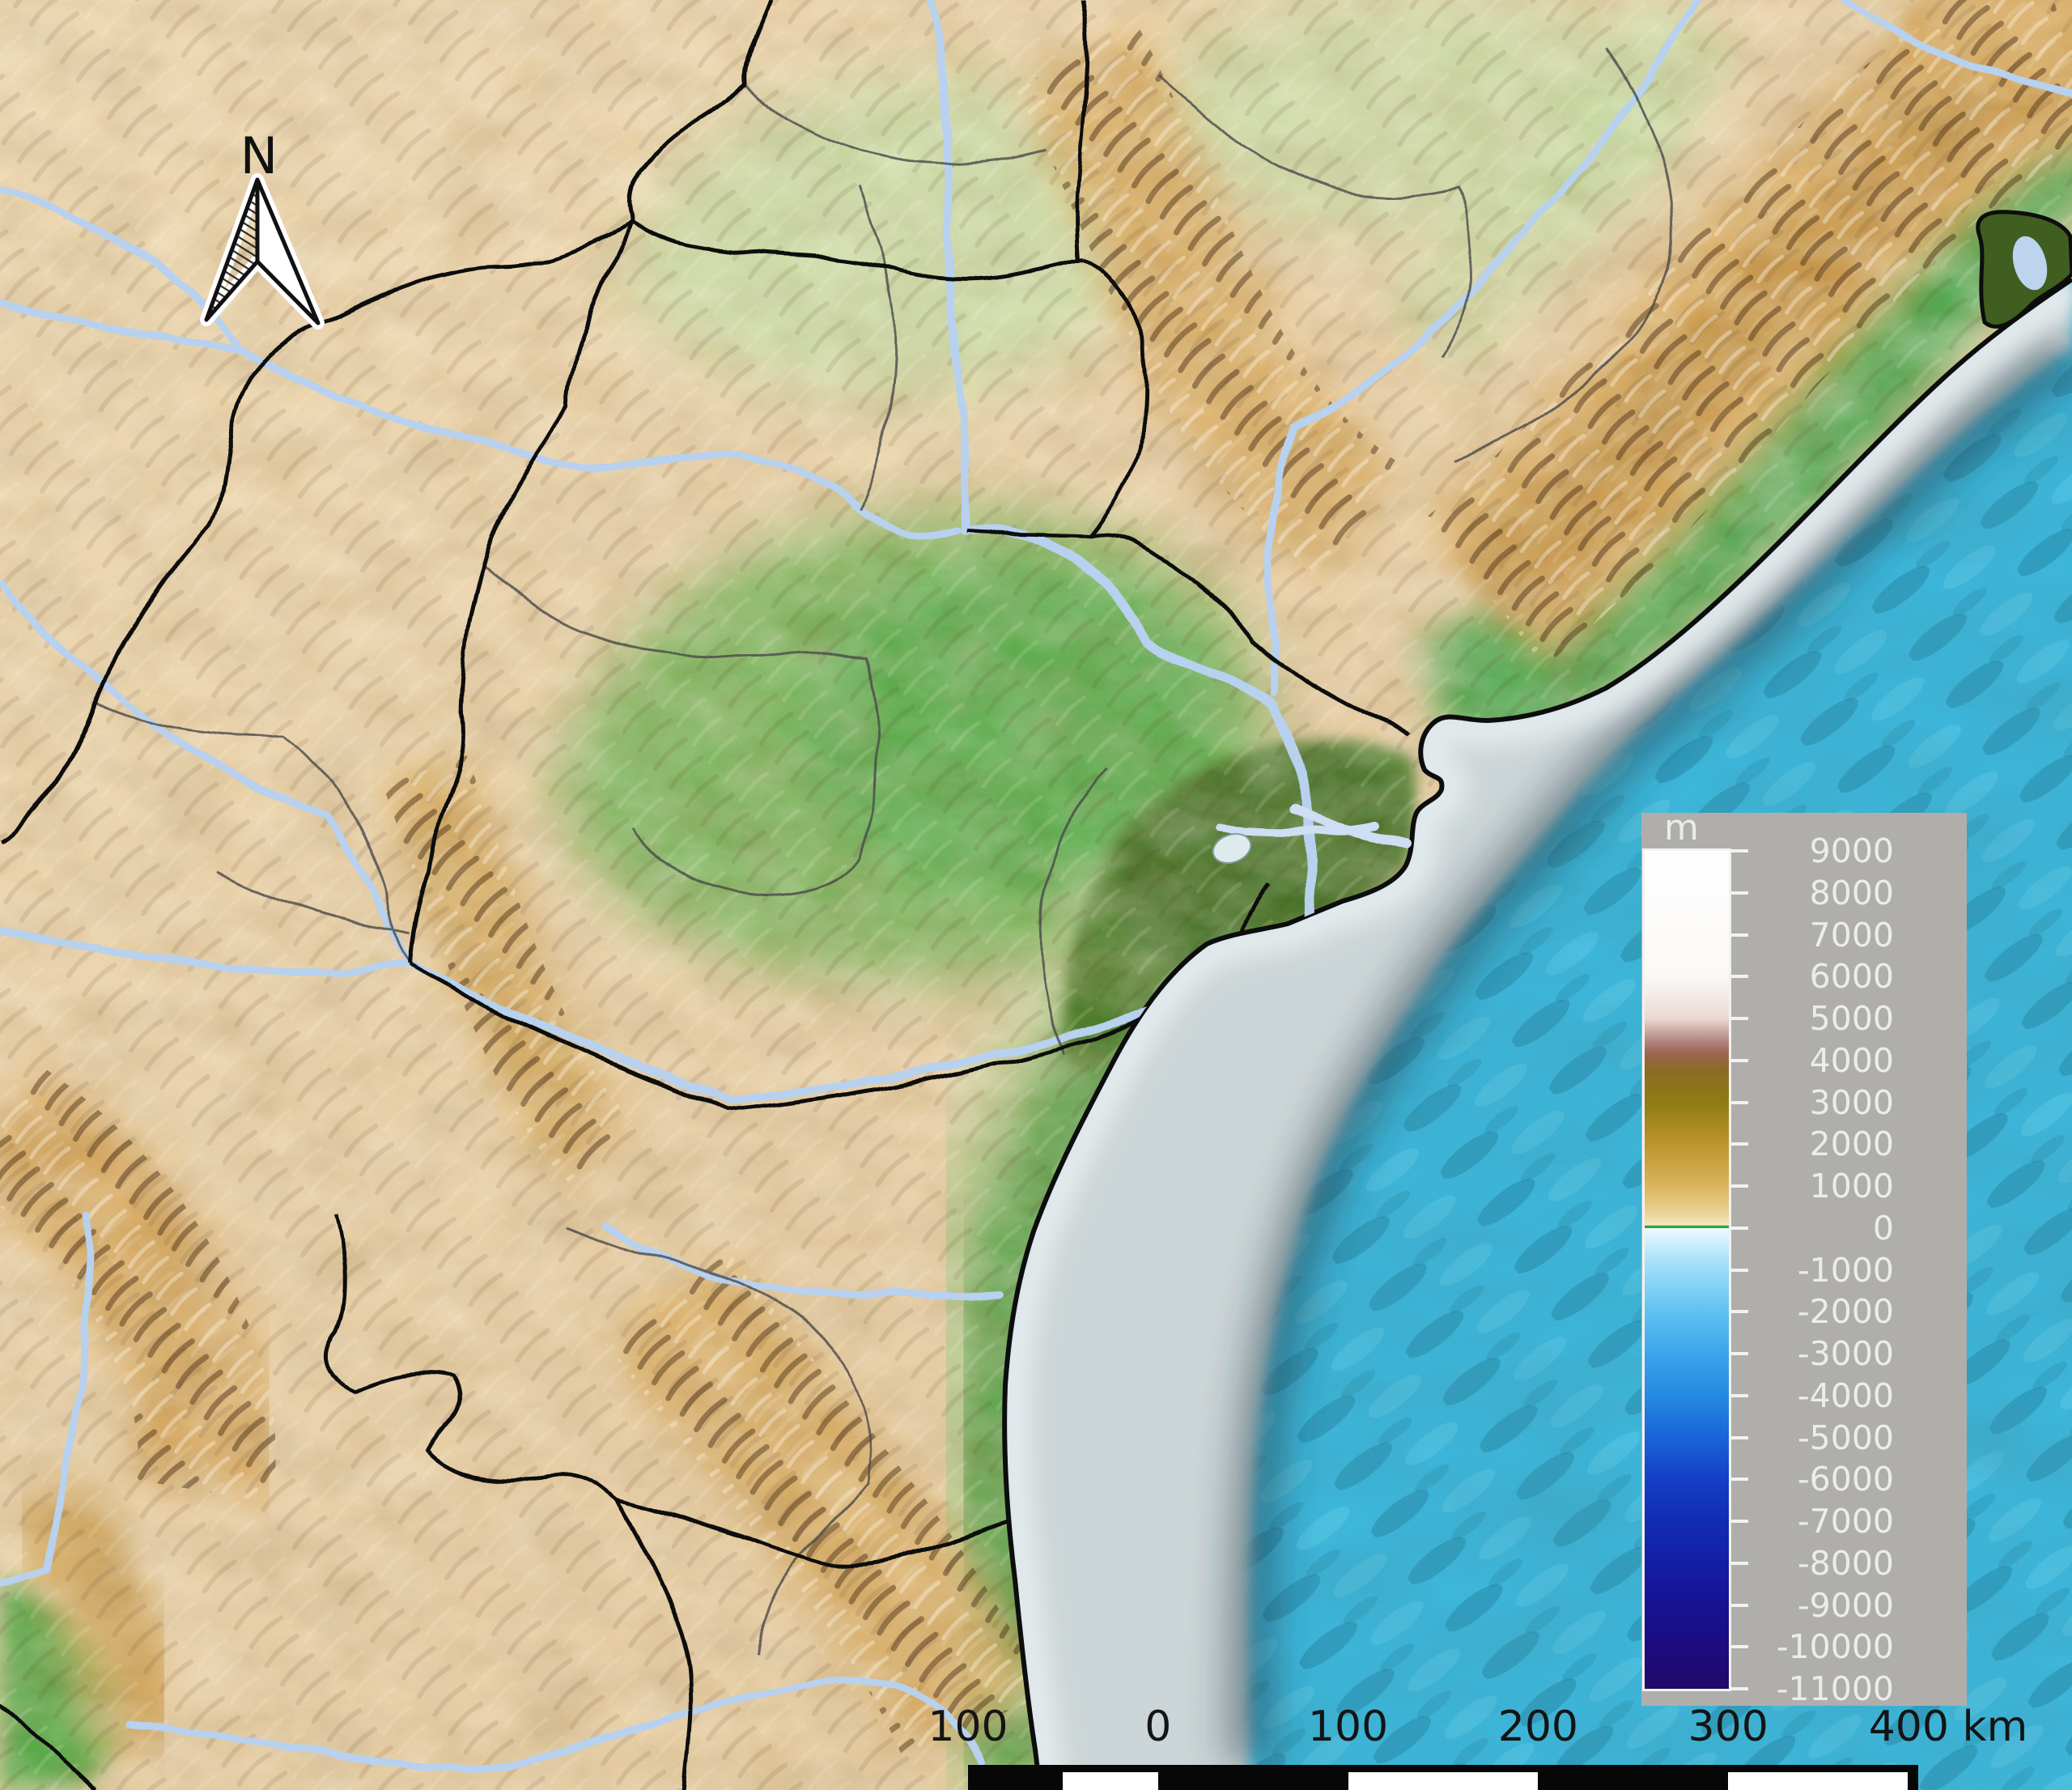  What do you see at coordinates (1851, 977) in the screenshot?
I see `legend-tick-label: 6000` at bounding box center [1851, 977].